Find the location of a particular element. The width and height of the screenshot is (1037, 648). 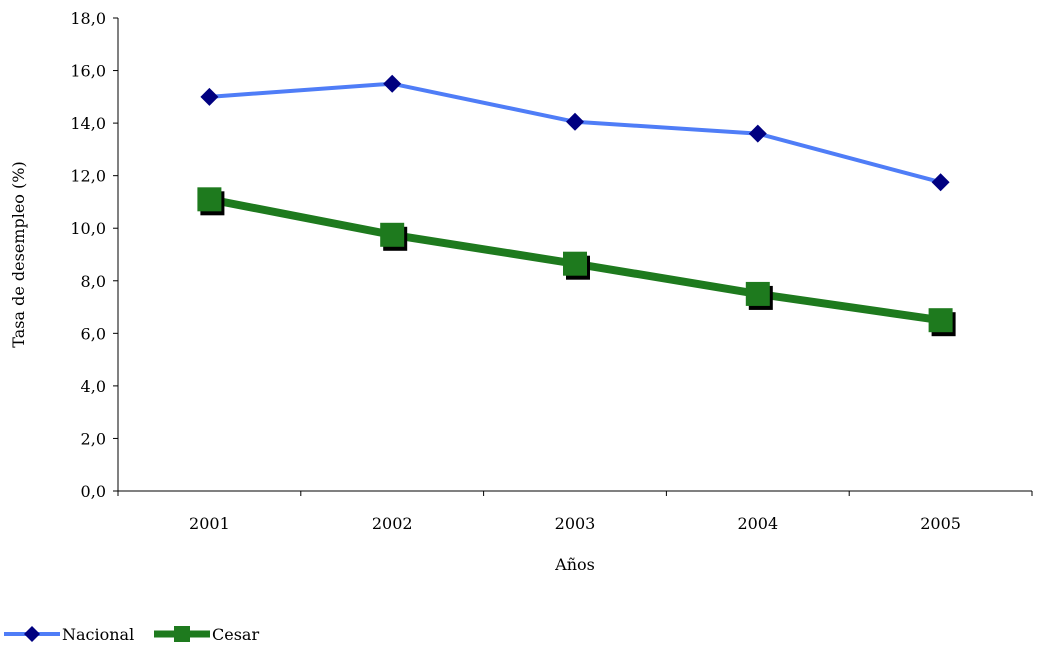

y-tick-label: 2,0 is located at coordinates (93, 438).